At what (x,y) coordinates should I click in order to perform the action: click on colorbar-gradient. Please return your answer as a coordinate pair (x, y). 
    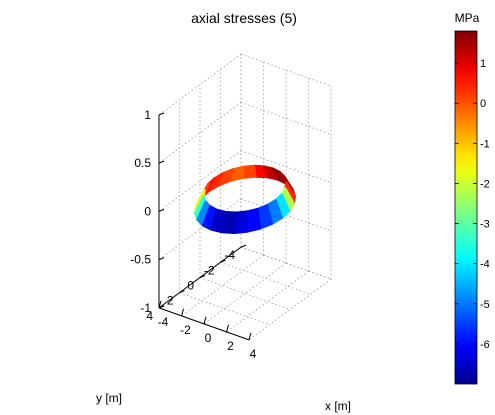
    Looking at the image, I should click on (466, 207).